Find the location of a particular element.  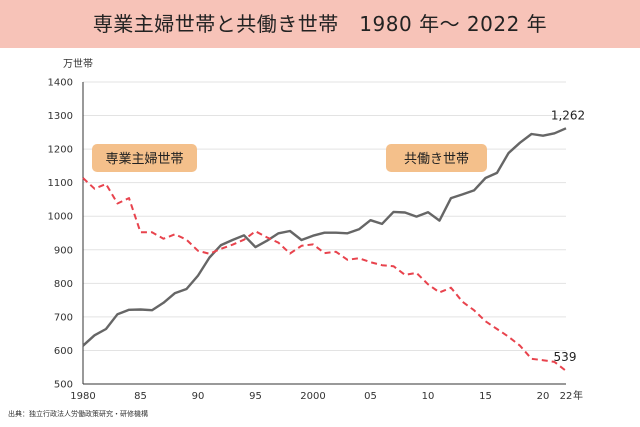

y-tick-label: 1000 is located at coordinates (60, 217).